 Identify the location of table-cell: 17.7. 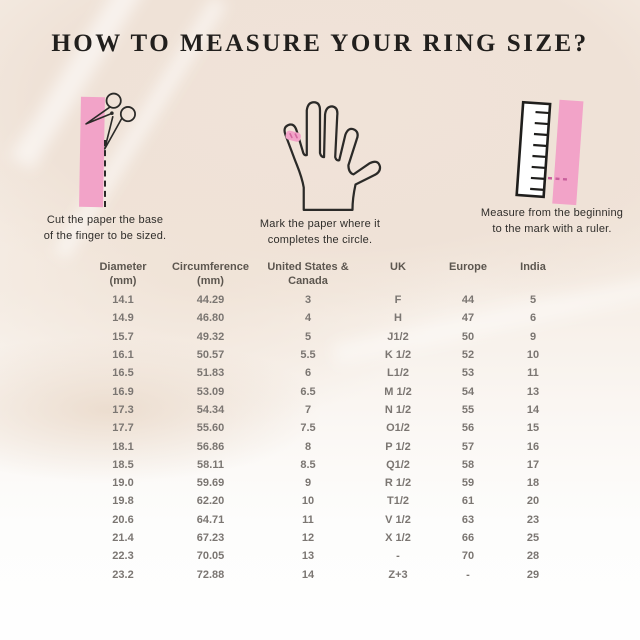
(123, 428).